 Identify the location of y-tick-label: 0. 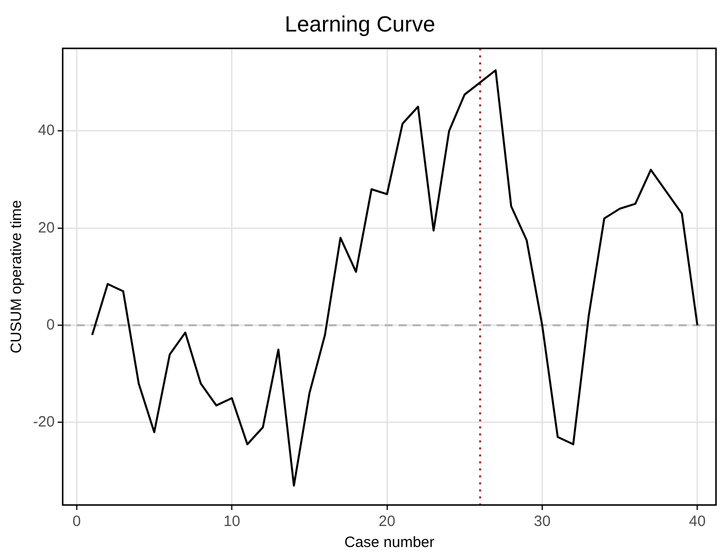
(50, 325).